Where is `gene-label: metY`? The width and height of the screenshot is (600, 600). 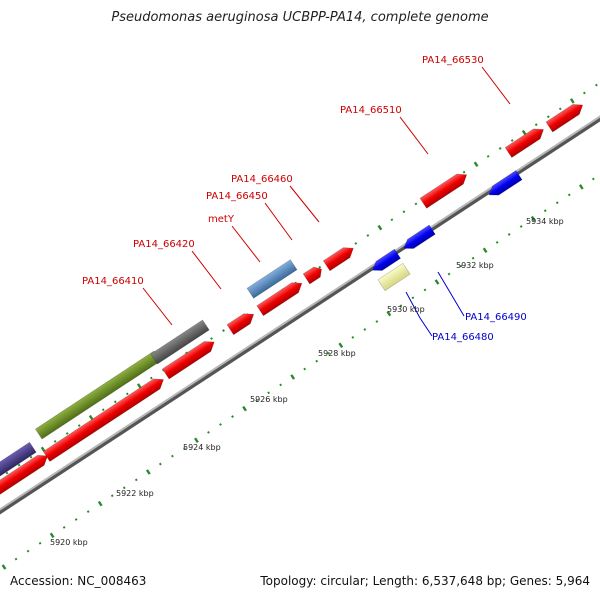 gene-label: metY is located at coordinates (221, 219).